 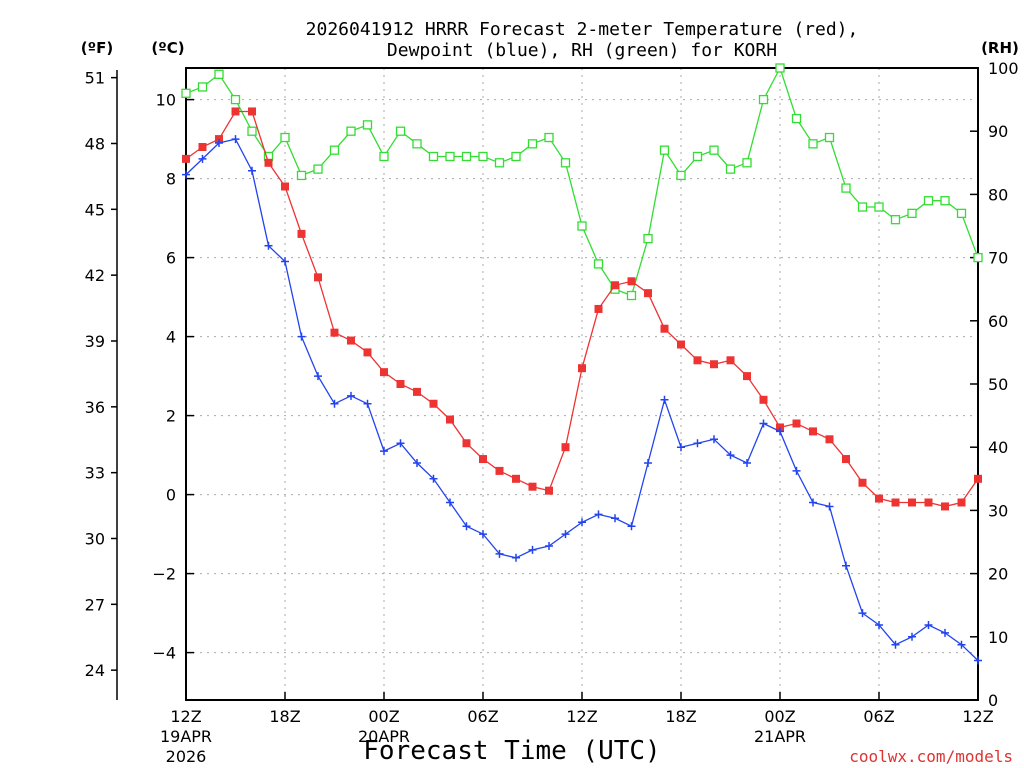 I want to click on rh-tick-label: 80, so click(x=998, y=194).